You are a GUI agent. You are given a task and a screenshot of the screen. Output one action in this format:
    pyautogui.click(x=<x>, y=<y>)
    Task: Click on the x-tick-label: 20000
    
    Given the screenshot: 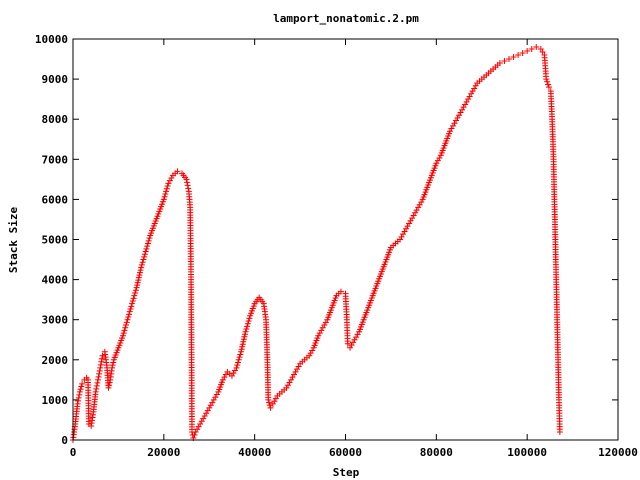 What is the action you would take?
    pyautogui.click(x=163, y=452)
    